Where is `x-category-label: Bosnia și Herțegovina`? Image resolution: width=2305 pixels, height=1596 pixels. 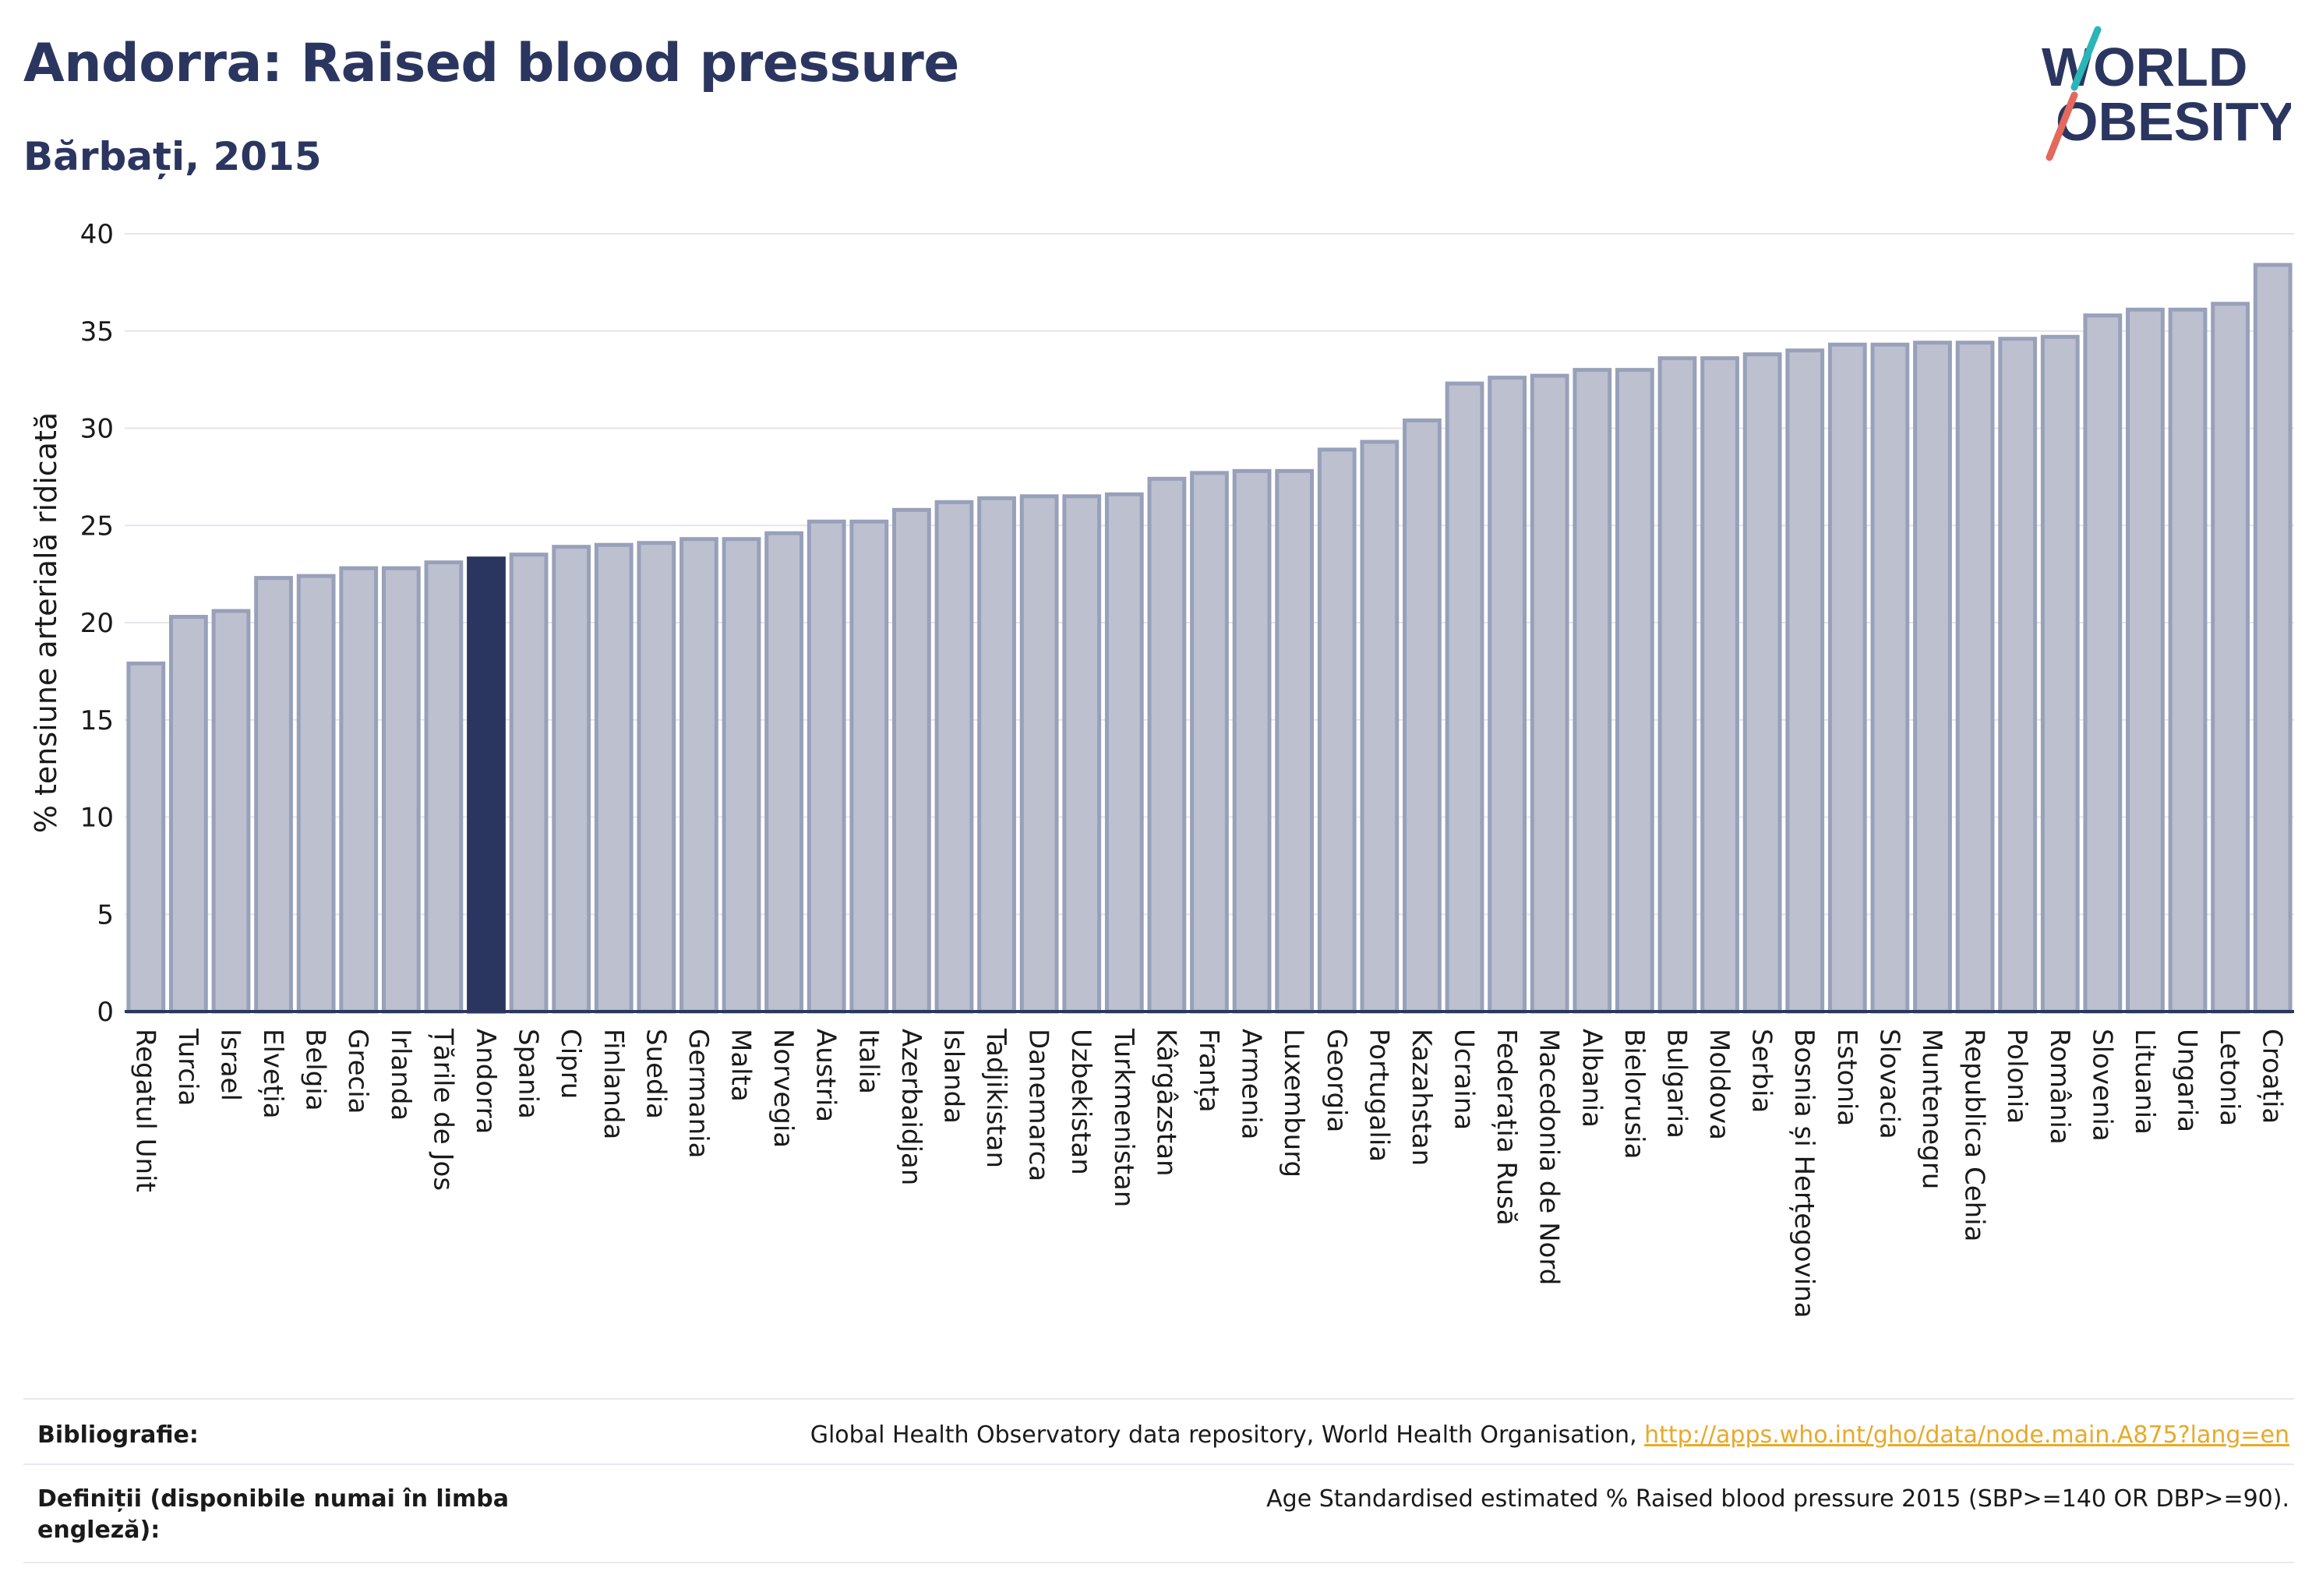
x-category-label: Bosnia și Herțegovina is located at coordinates (1804, 1174).